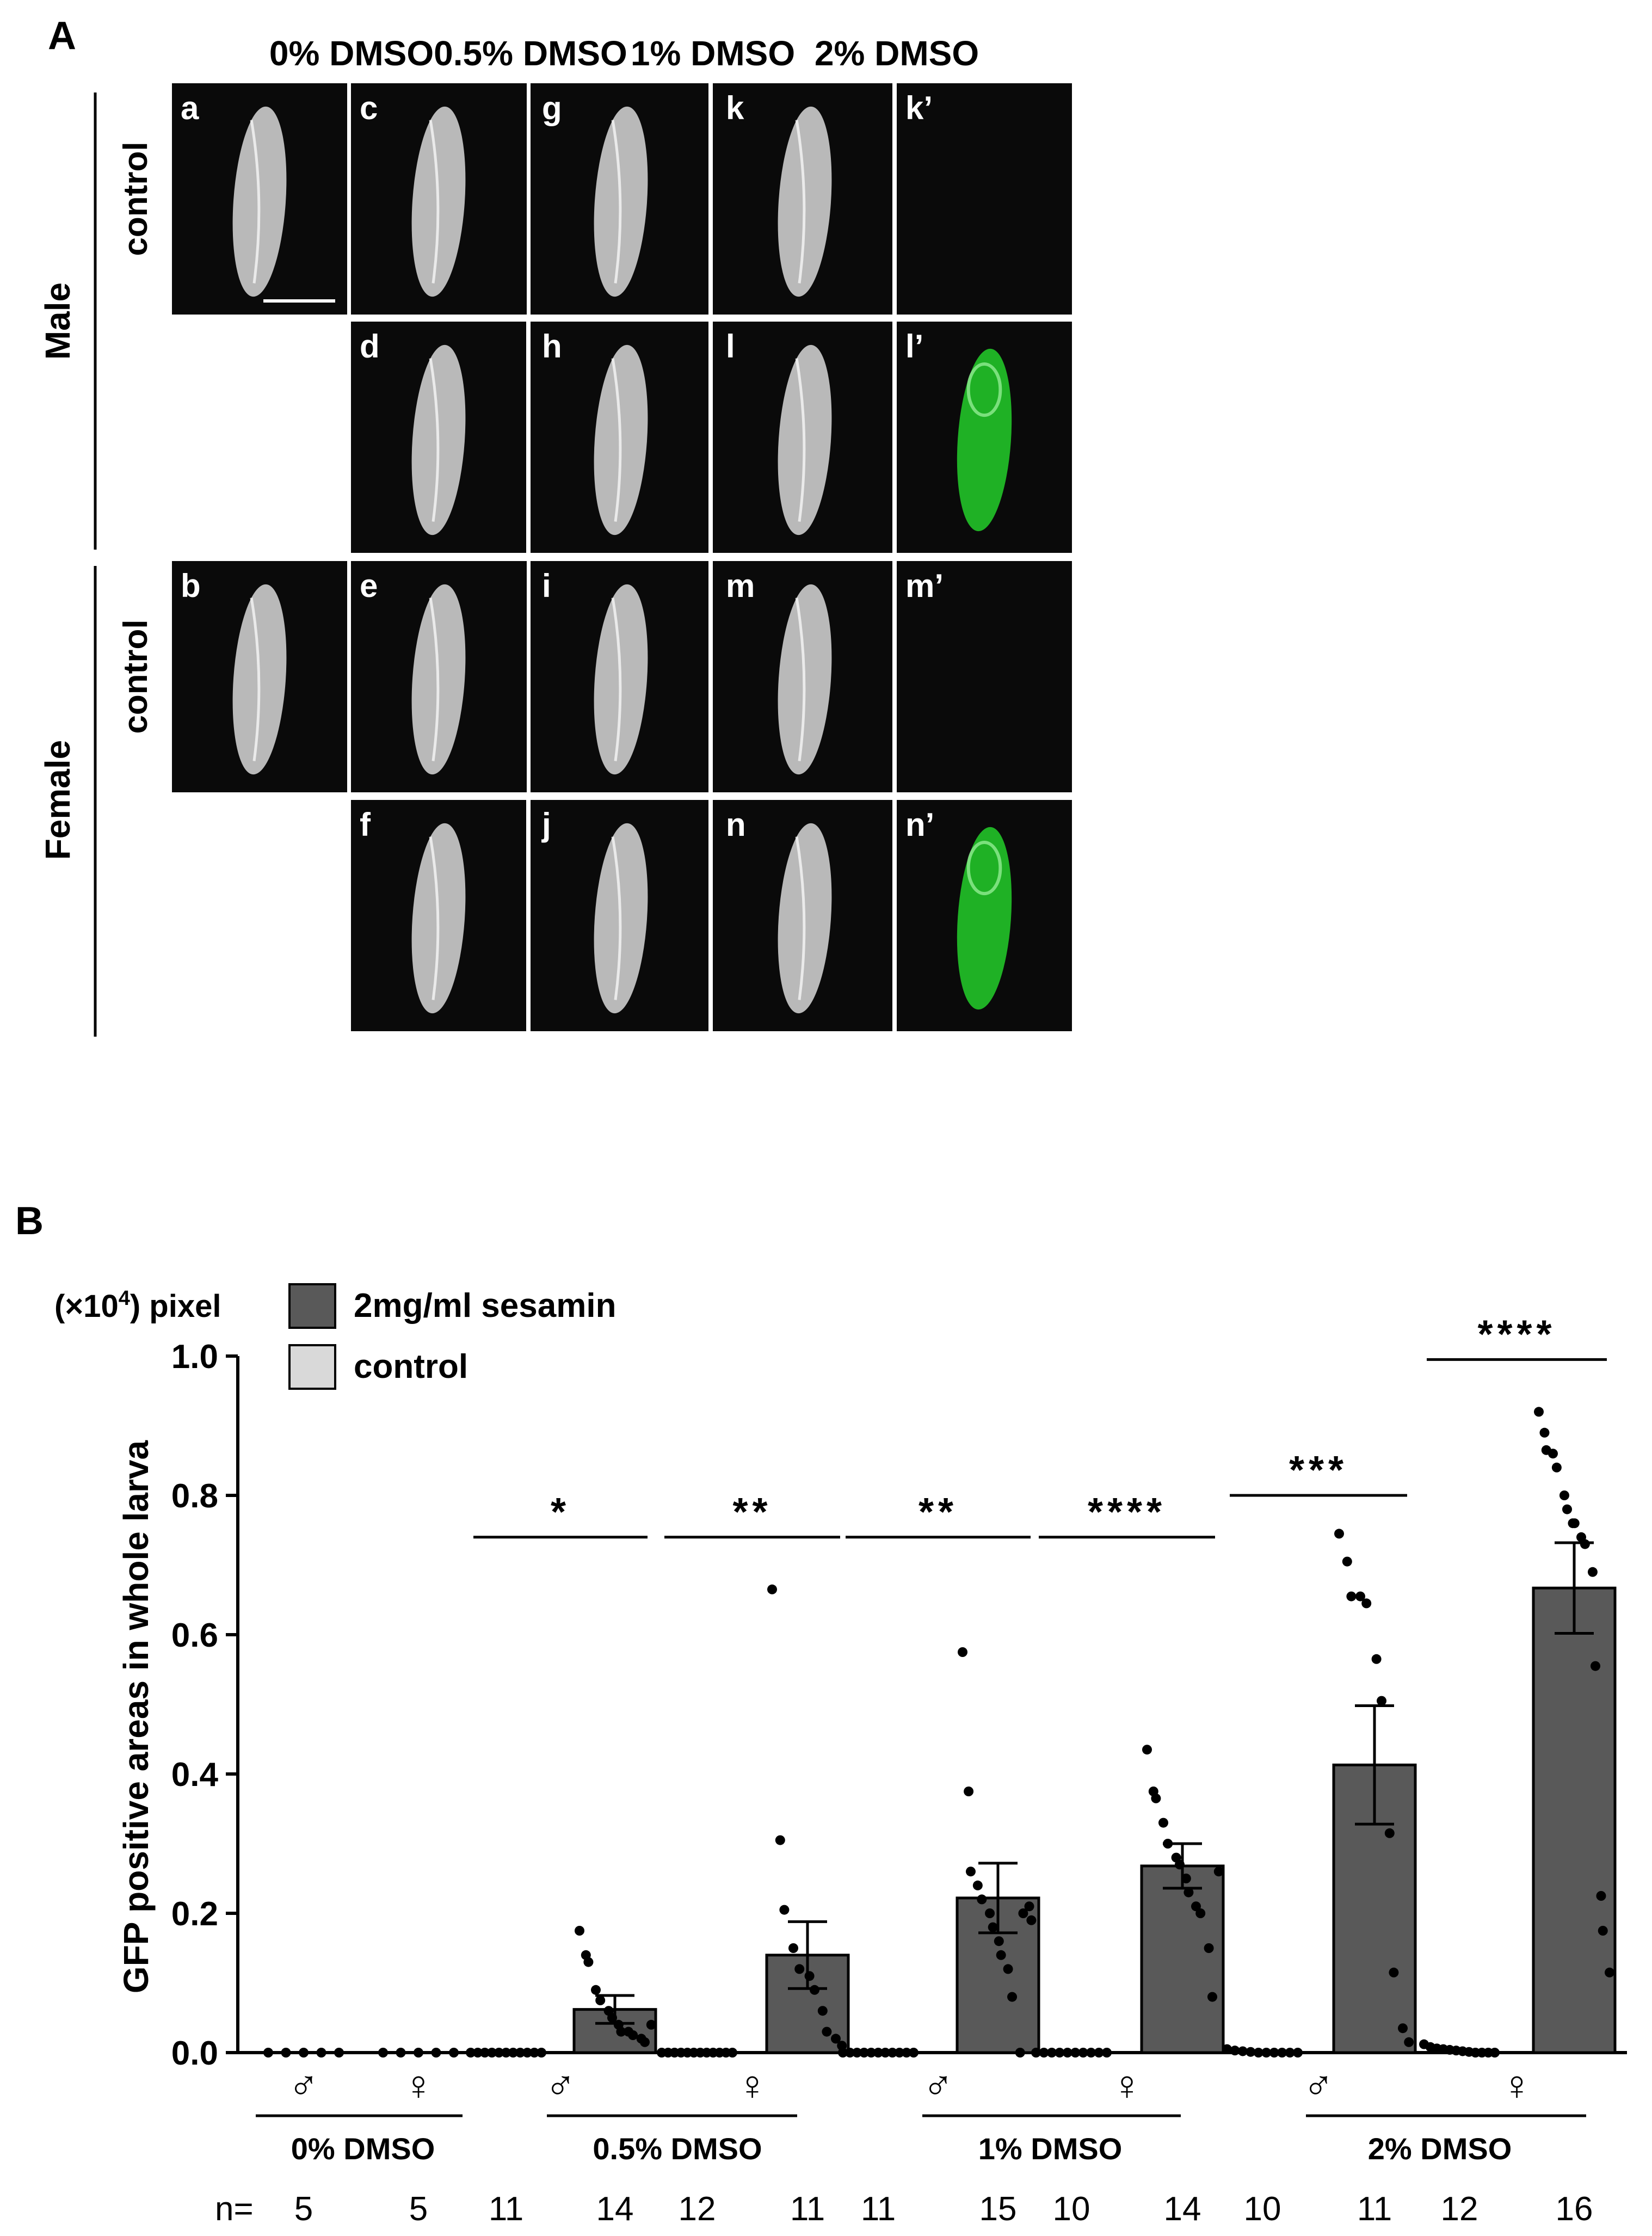 This screenshot has width=1652, height=2236. What do you see at coordinates (366, 824) in the screenshot?
I see `tile-label: f` at bounding box center [366, 824].